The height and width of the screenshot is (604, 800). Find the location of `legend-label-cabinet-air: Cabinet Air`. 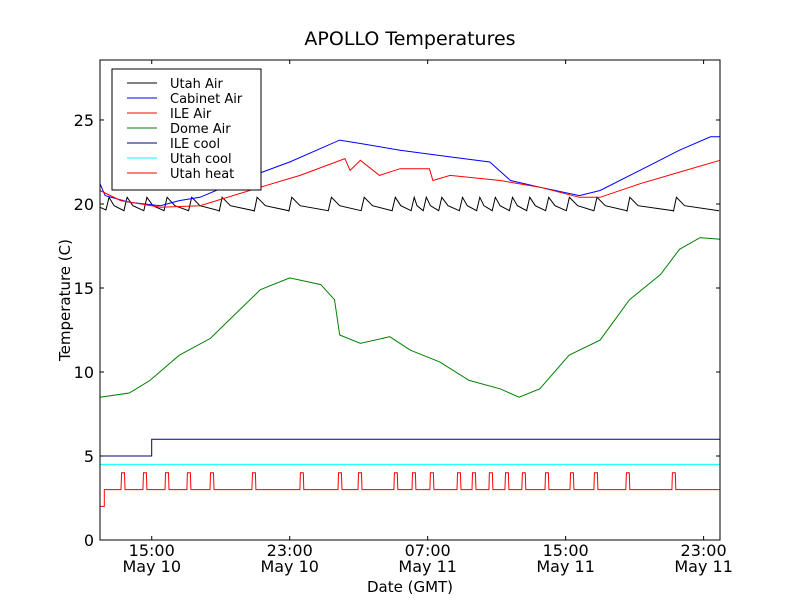

legend-label-cabinet-air: Cabinet Air is located at coordinates (206, 99).